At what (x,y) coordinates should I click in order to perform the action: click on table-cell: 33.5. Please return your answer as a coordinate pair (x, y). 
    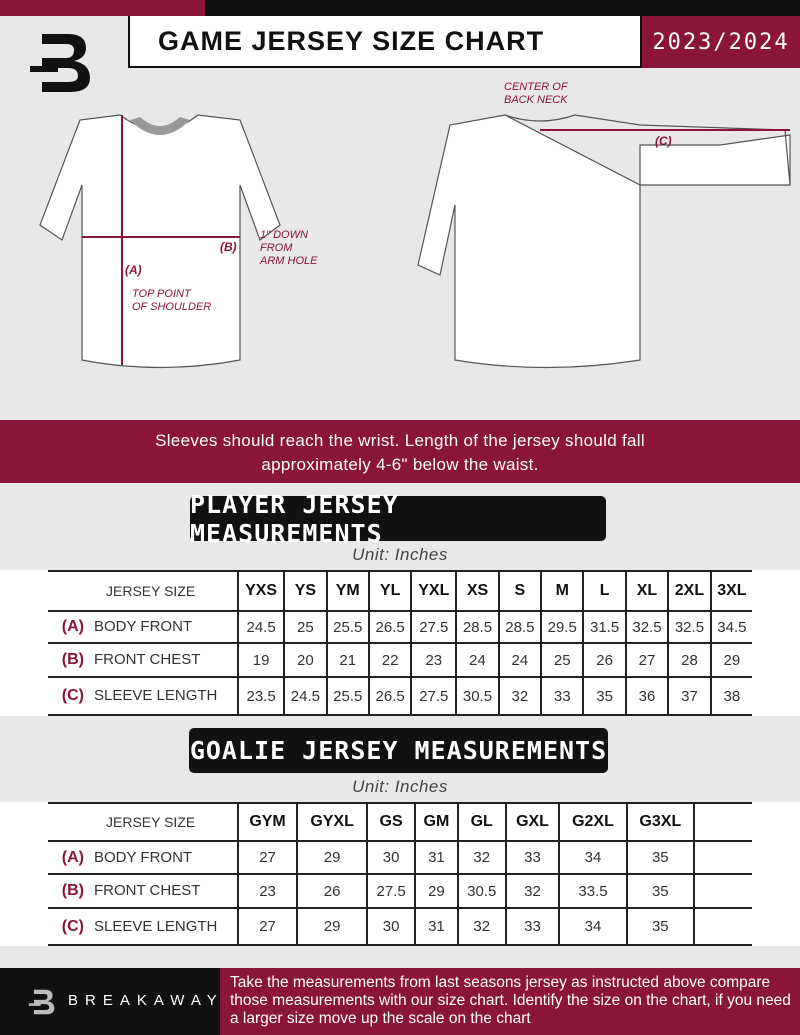
    Looking at the image, I should click on (592, 891).